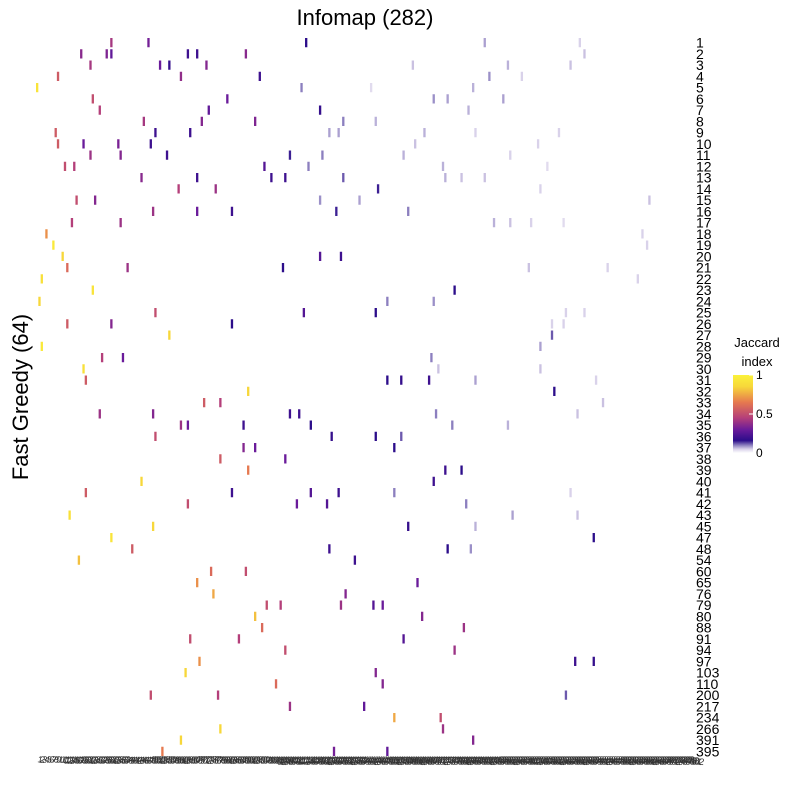 The height and width of the screenshot is (800, 800). I want to click on column-label-268: 268, so click(664, 760).